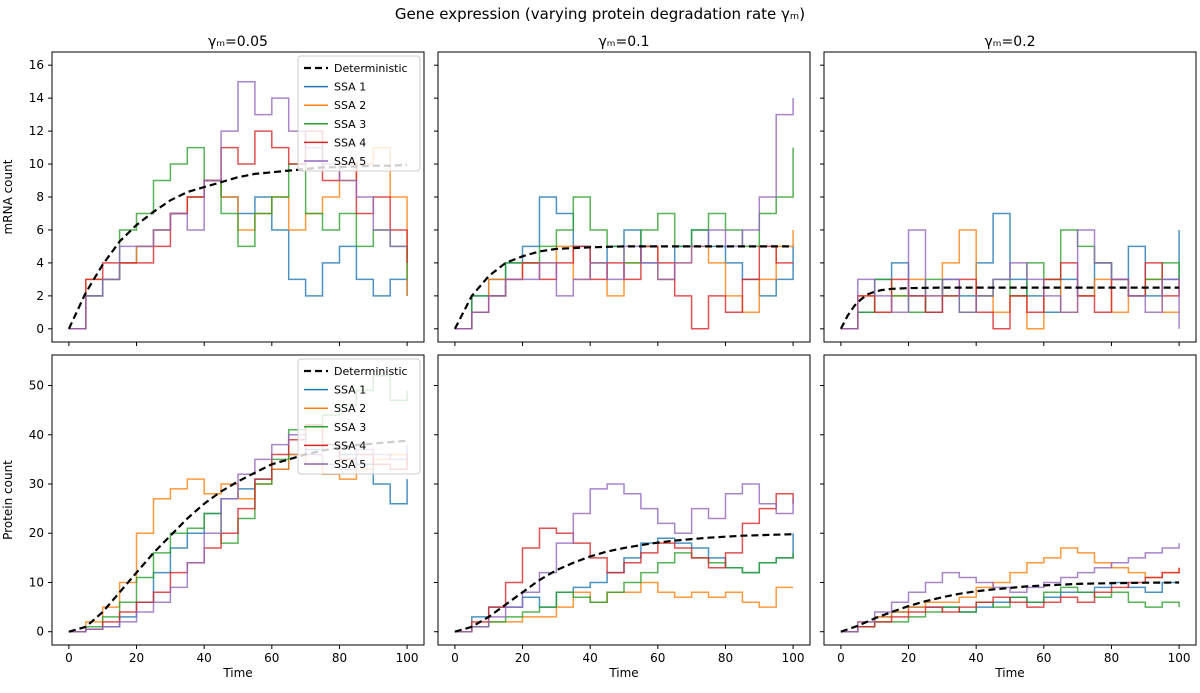 This screenshot has height=693, width=1200. I want to click on y-tick-label: 8, so click(40, 197).